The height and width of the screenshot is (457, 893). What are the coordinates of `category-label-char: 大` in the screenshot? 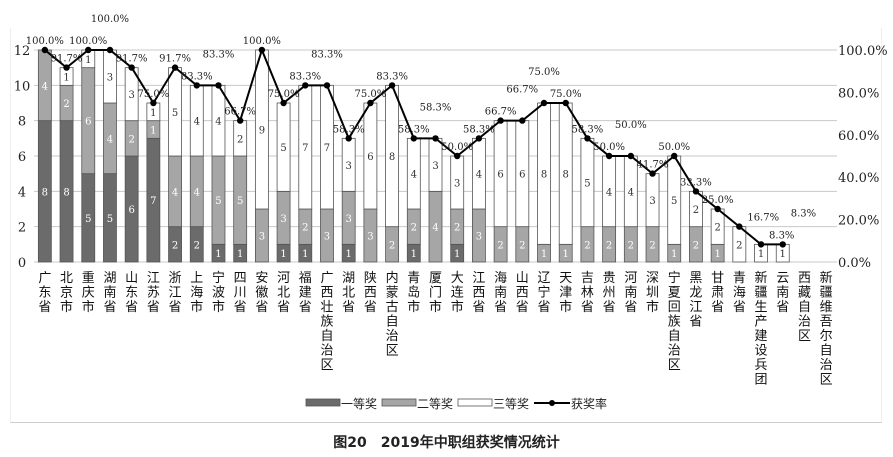 It's located at (457, 278).